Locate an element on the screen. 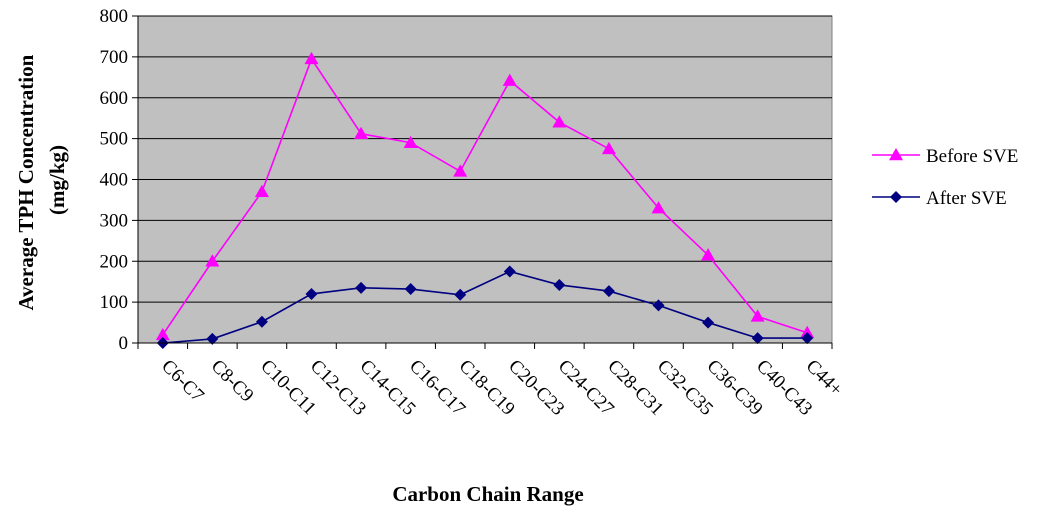 This screenshot has height=519, width=1042. legend-label: Before SVE is located at coordinates (972, 156).